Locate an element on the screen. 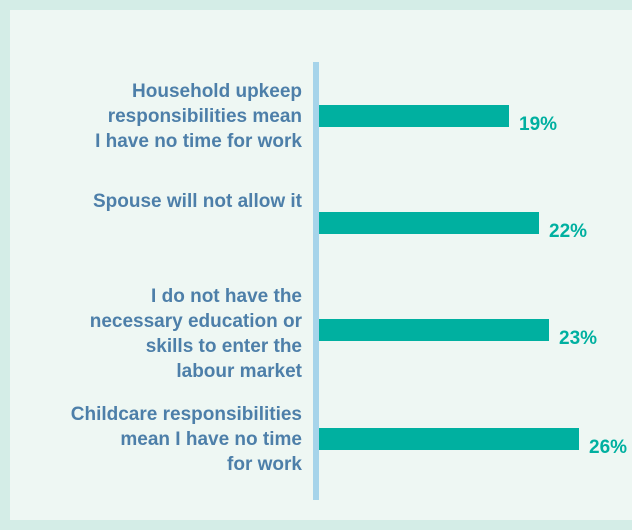 The height and width of the screenshot is (530, 632). category-label-line: mean I have no time is located at coordinates (211, 439).